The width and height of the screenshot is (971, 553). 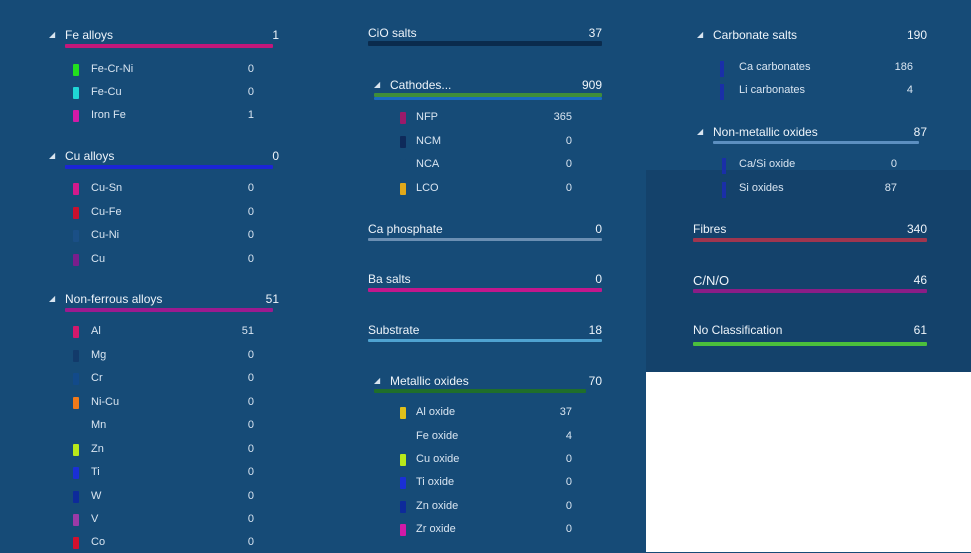 What do you see at coordinates (112, 69) in the screenshot?
I see `item-label: Fe-Cr-Ni` at bounding box center [112, 69].